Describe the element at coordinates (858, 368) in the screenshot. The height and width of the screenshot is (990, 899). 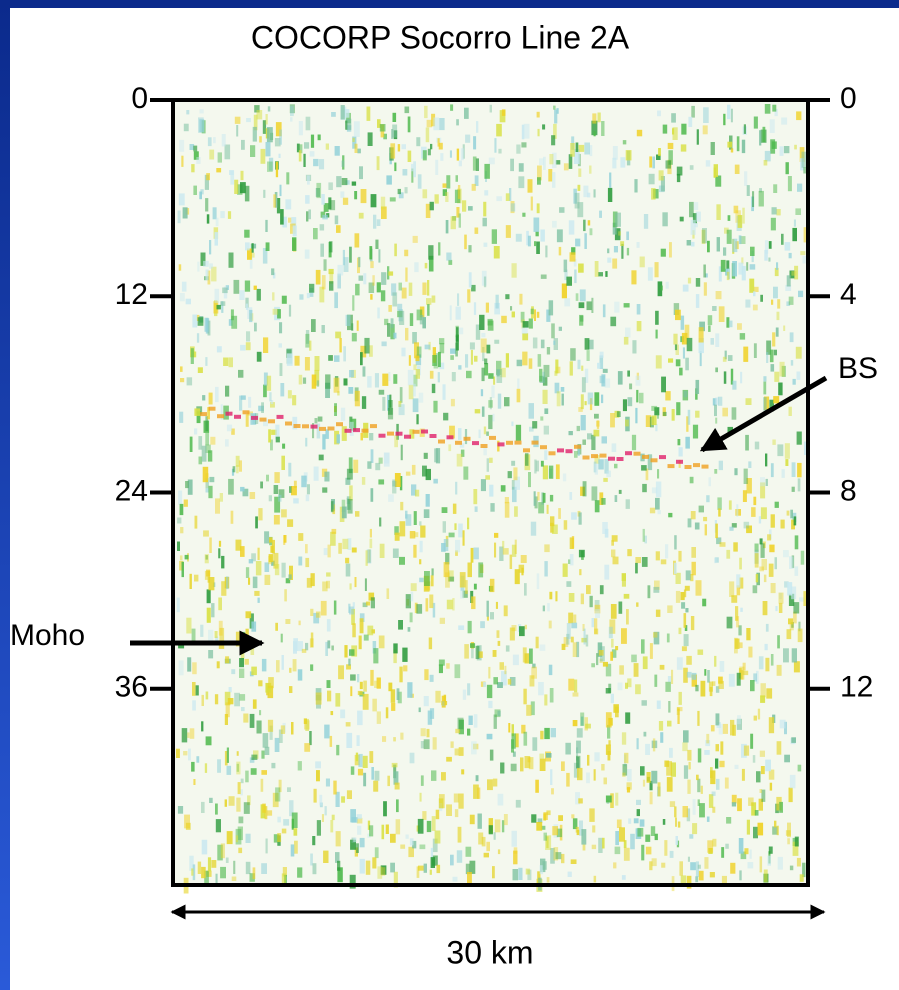
I see `bs-label: BS` at that location.